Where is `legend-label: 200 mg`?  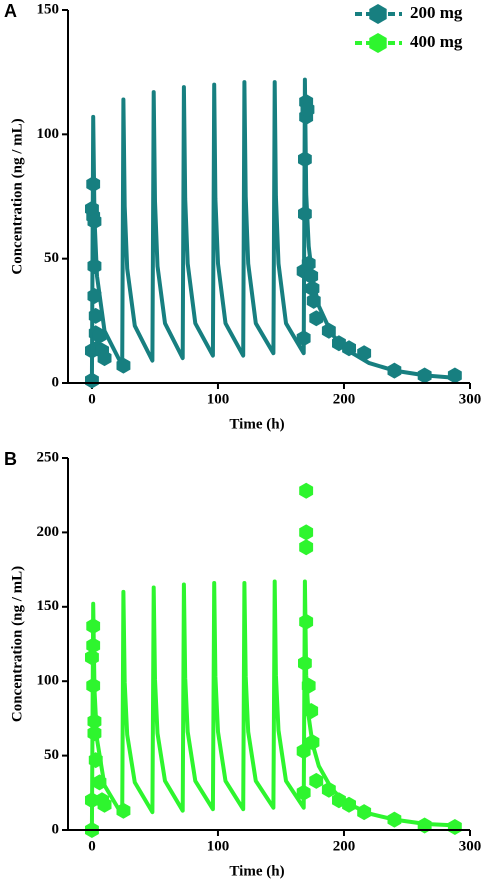 legend-label: 200 mg is located at coordinates (436, 12).